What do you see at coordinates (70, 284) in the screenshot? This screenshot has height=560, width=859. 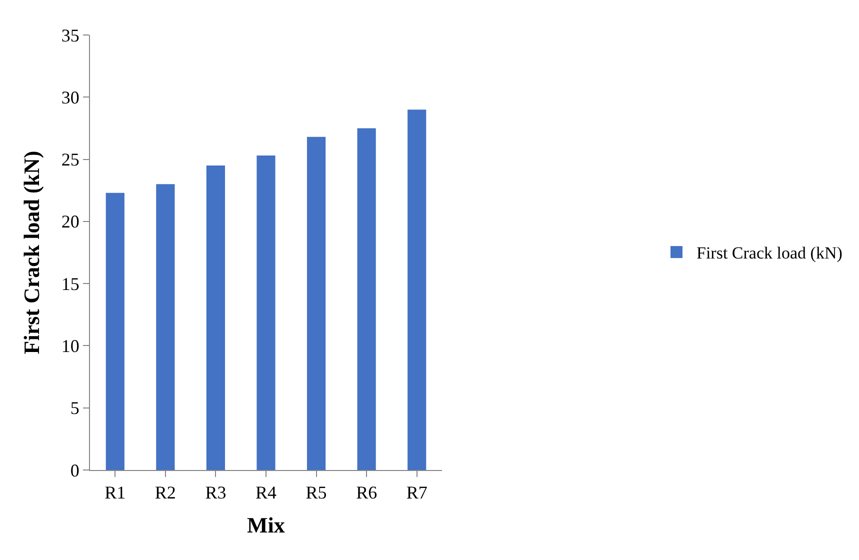 I see `y-tick-label: 15` at bounding box center [70, 284].